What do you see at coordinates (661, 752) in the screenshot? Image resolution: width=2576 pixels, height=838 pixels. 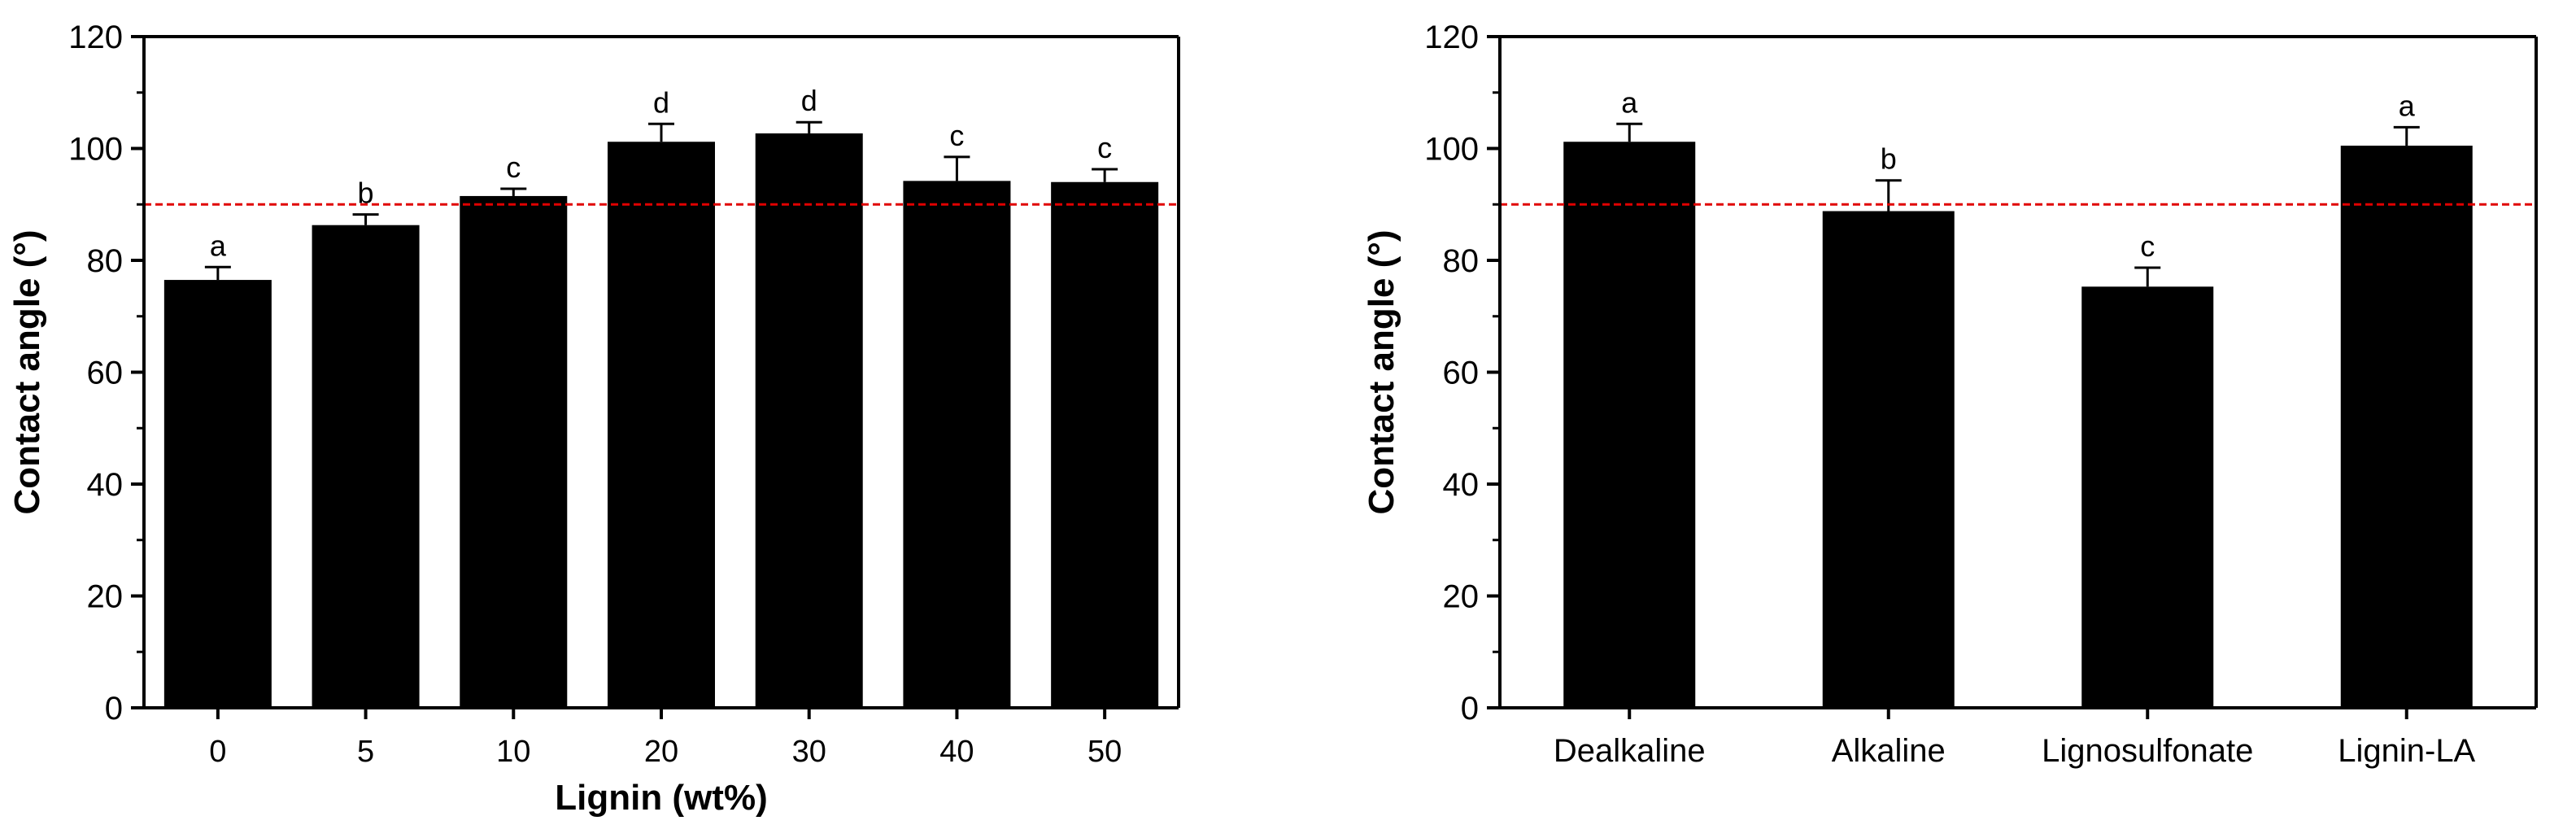 I see `x-tick-label: 20` at bounding box center [661, 752].